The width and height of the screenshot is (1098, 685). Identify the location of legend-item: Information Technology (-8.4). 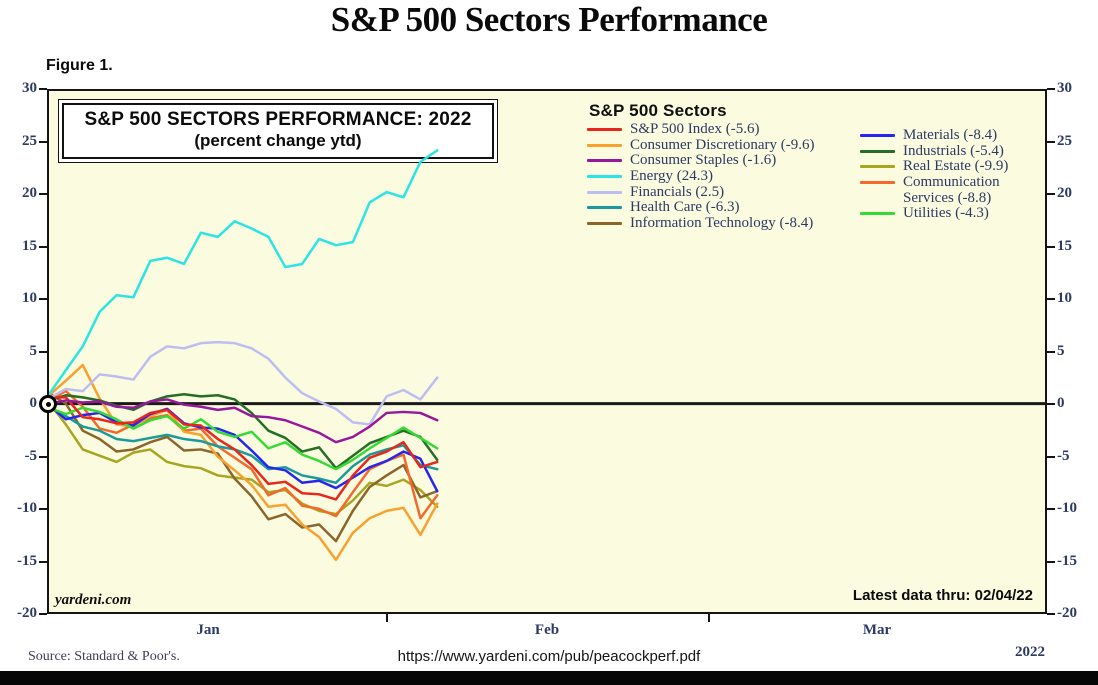
(723, 224).